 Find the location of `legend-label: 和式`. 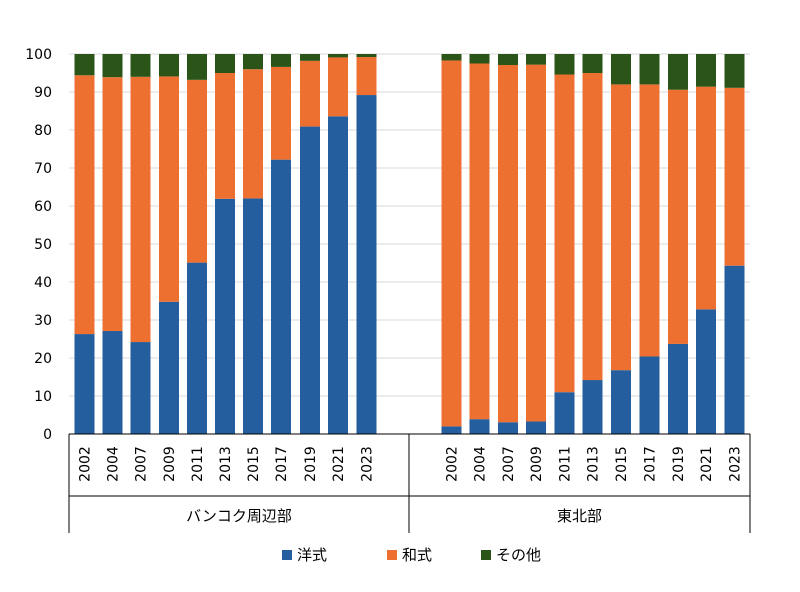

legend-label: 和式 is located at coordinates (417, 555).